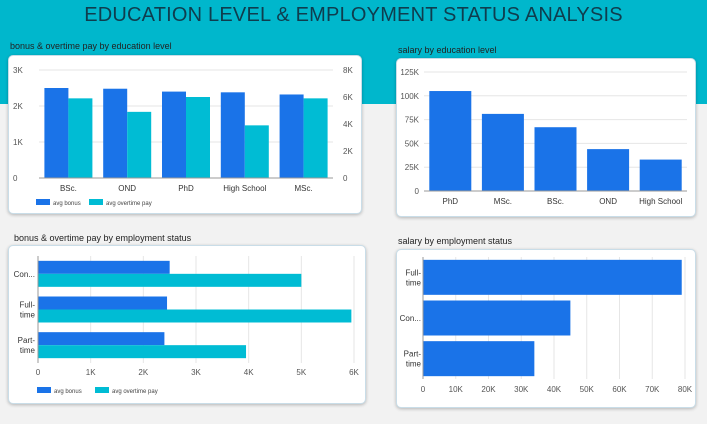  What do you see at coordinates (142, 352) in the screenshot?
I see `bar-avg-overtime-part-time` at bounding box center [142, 352].